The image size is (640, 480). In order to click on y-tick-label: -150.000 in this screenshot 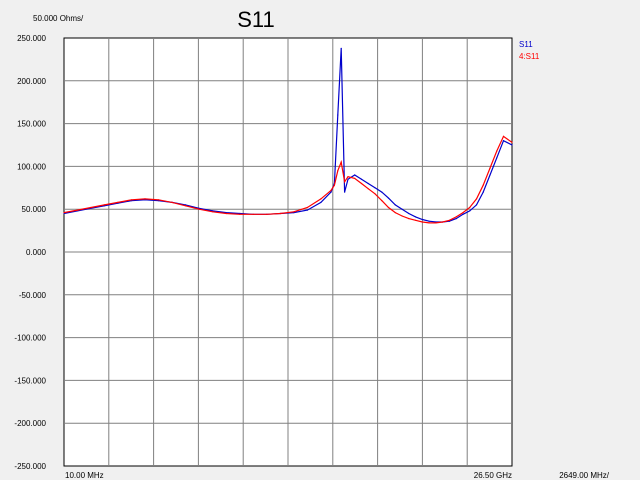, I will do `click(30, 380)`.